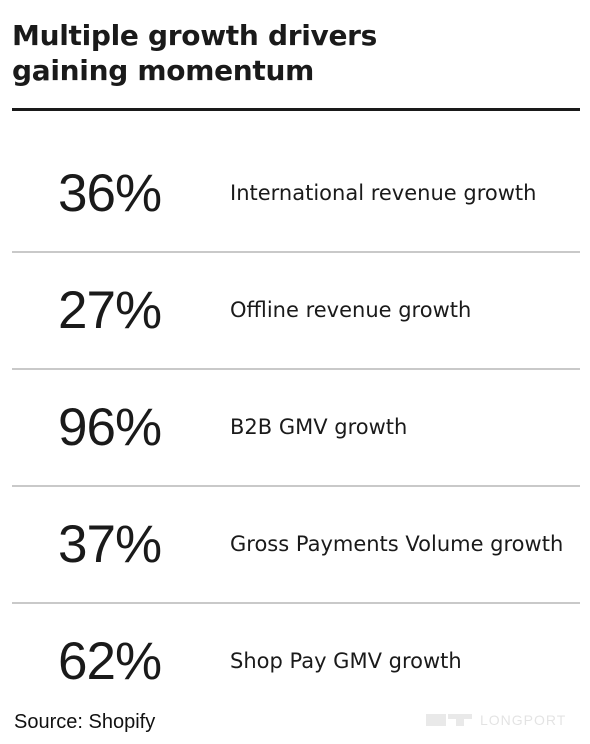 The height and width of the screenshot is (744, 590). I want to click on watermark-text: LONGPORT, so click(523, 720).